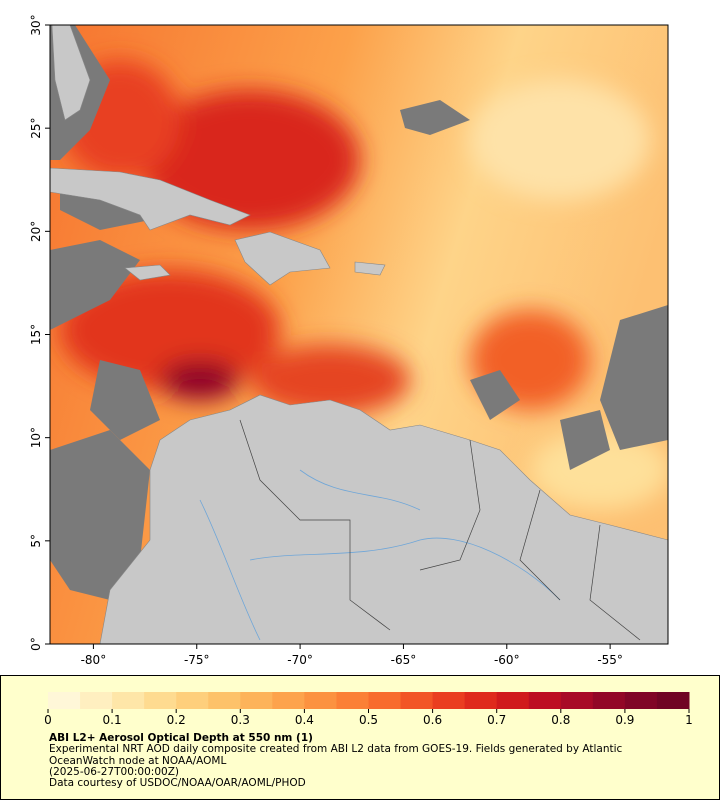 The height and width of the screenshot is (800, 720). What do you see at coordinates (36, 644) in the screenshot?
I see `y-tick-label: 0°` at bounding box center [36, 644].